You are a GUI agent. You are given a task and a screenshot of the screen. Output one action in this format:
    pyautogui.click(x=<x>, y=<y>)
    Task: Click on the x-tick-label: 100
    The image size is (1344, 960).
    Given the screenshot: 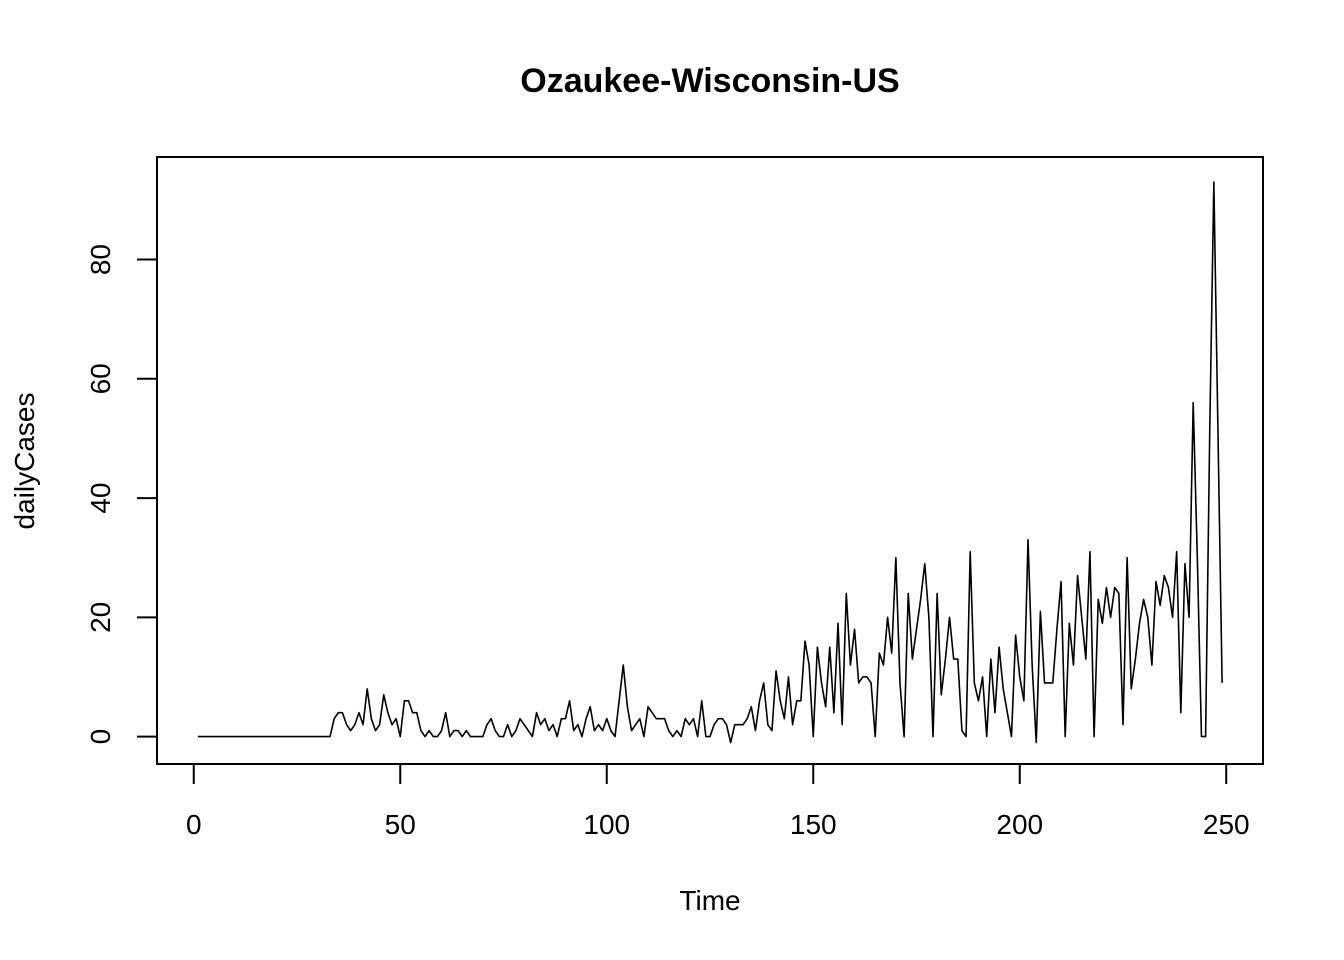 What is the action you would take?
    pyautogui.click(x=606, y=824)
    